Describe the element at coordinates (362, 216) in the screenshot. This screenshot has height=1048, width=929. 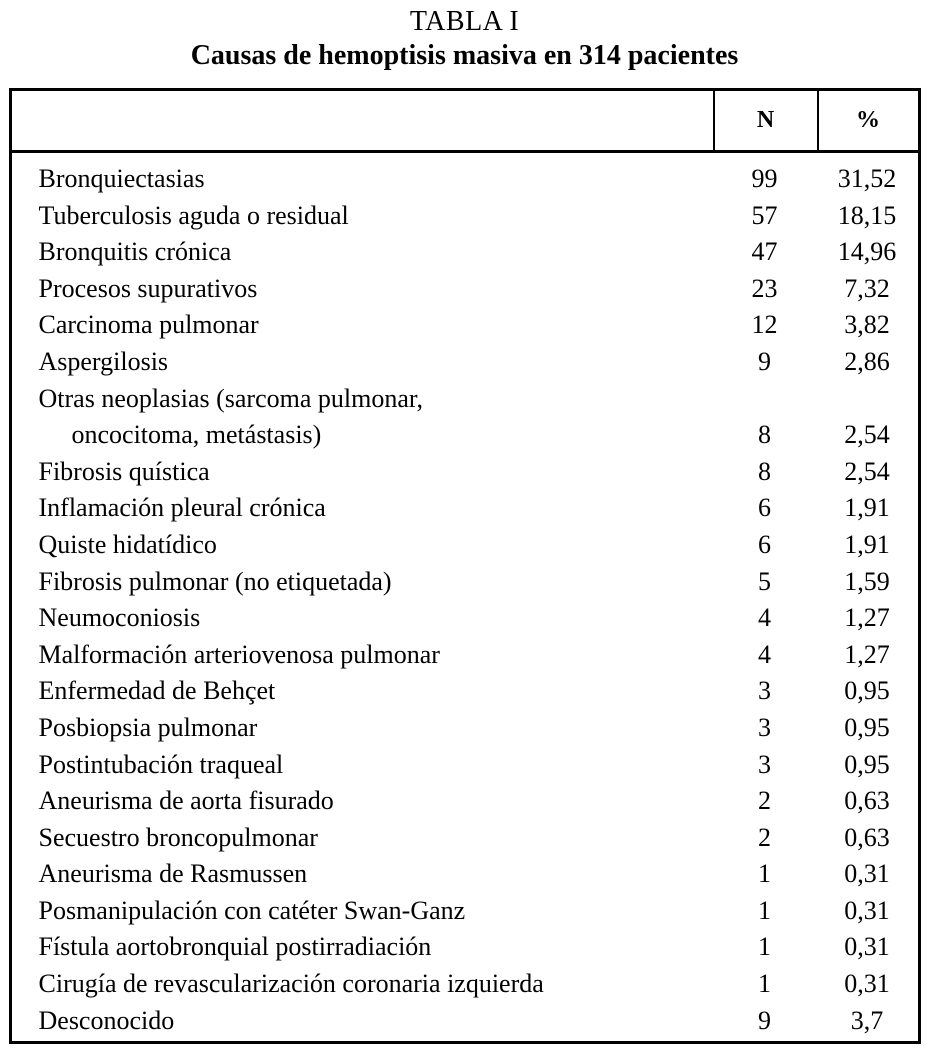
I see `cause-cell: Tuberculosis aguda o residual` at that location.